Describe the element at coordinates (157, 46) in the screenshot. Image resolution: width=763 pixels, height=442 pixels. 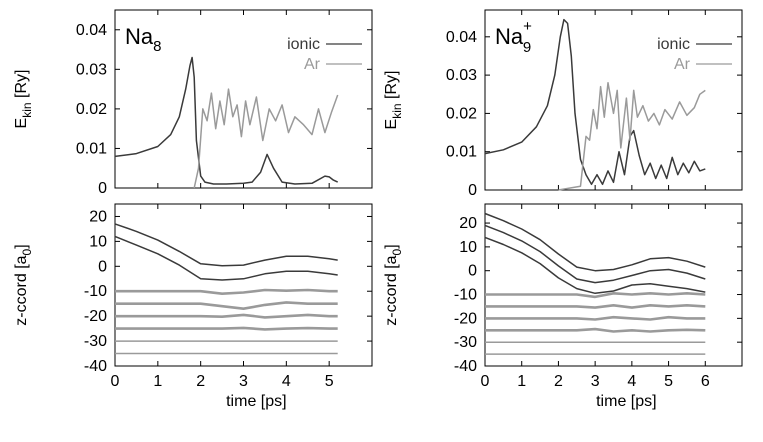
I see `panel-title-sub: 8` at that location.